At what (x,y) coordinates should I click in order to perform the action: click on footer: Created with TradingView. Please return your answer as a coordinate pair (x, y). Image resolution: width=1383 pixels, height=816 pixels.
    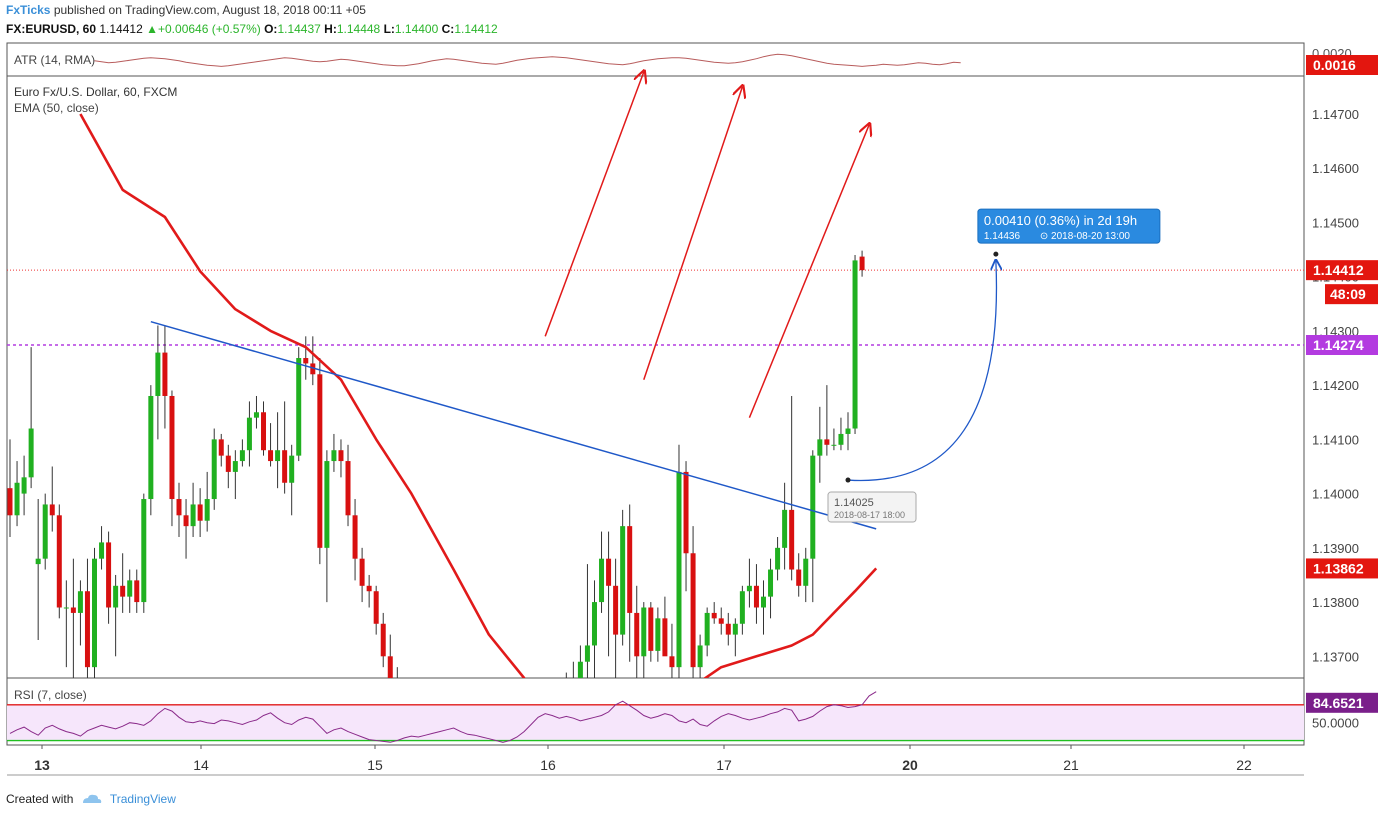
    Looking at the image, I should click on (91, 798).